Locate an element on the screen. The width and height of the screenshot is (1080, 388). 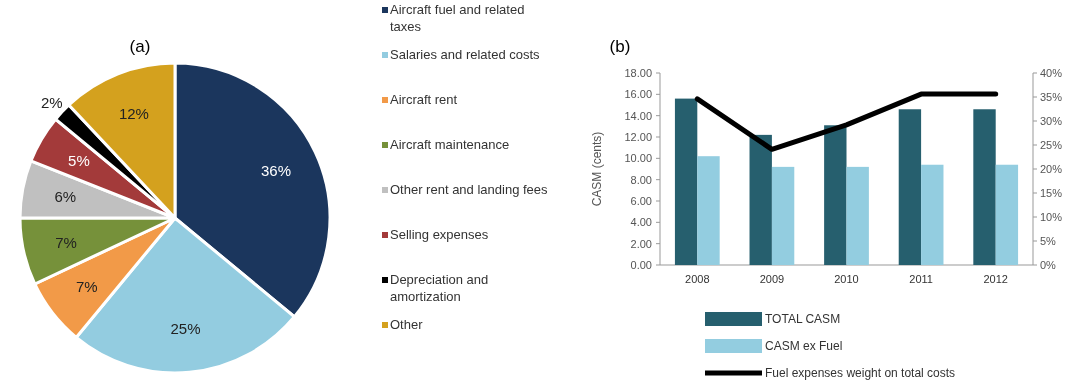
legend-label: Depreciation and amortization is located at coordinates (439, 288).